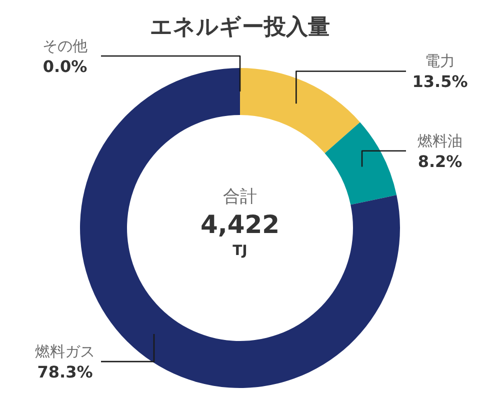 This screenshot has width=500, height=403. I want to click on text: 合計, so click(240, 197).